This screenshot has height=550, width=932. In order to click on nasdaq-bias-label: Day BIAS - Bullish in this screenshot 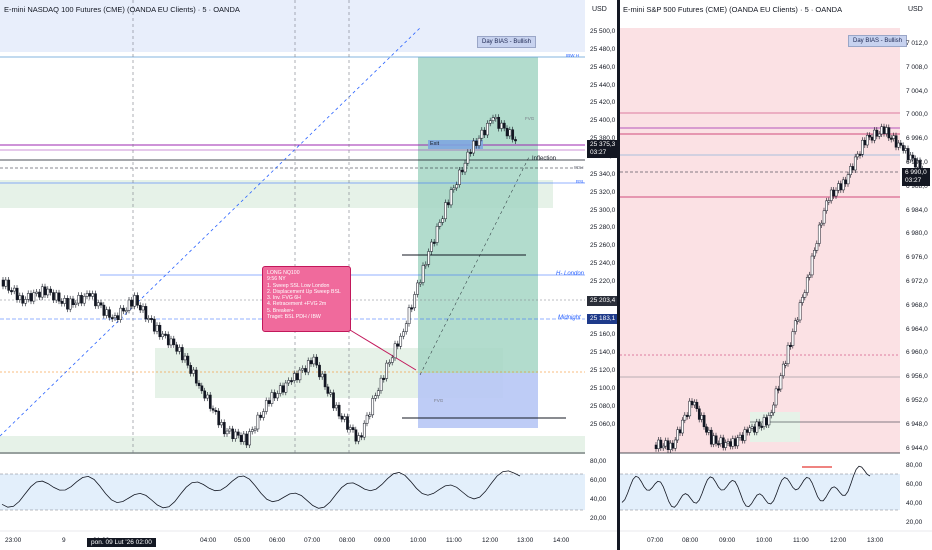, I will do `click(507, 42)`.